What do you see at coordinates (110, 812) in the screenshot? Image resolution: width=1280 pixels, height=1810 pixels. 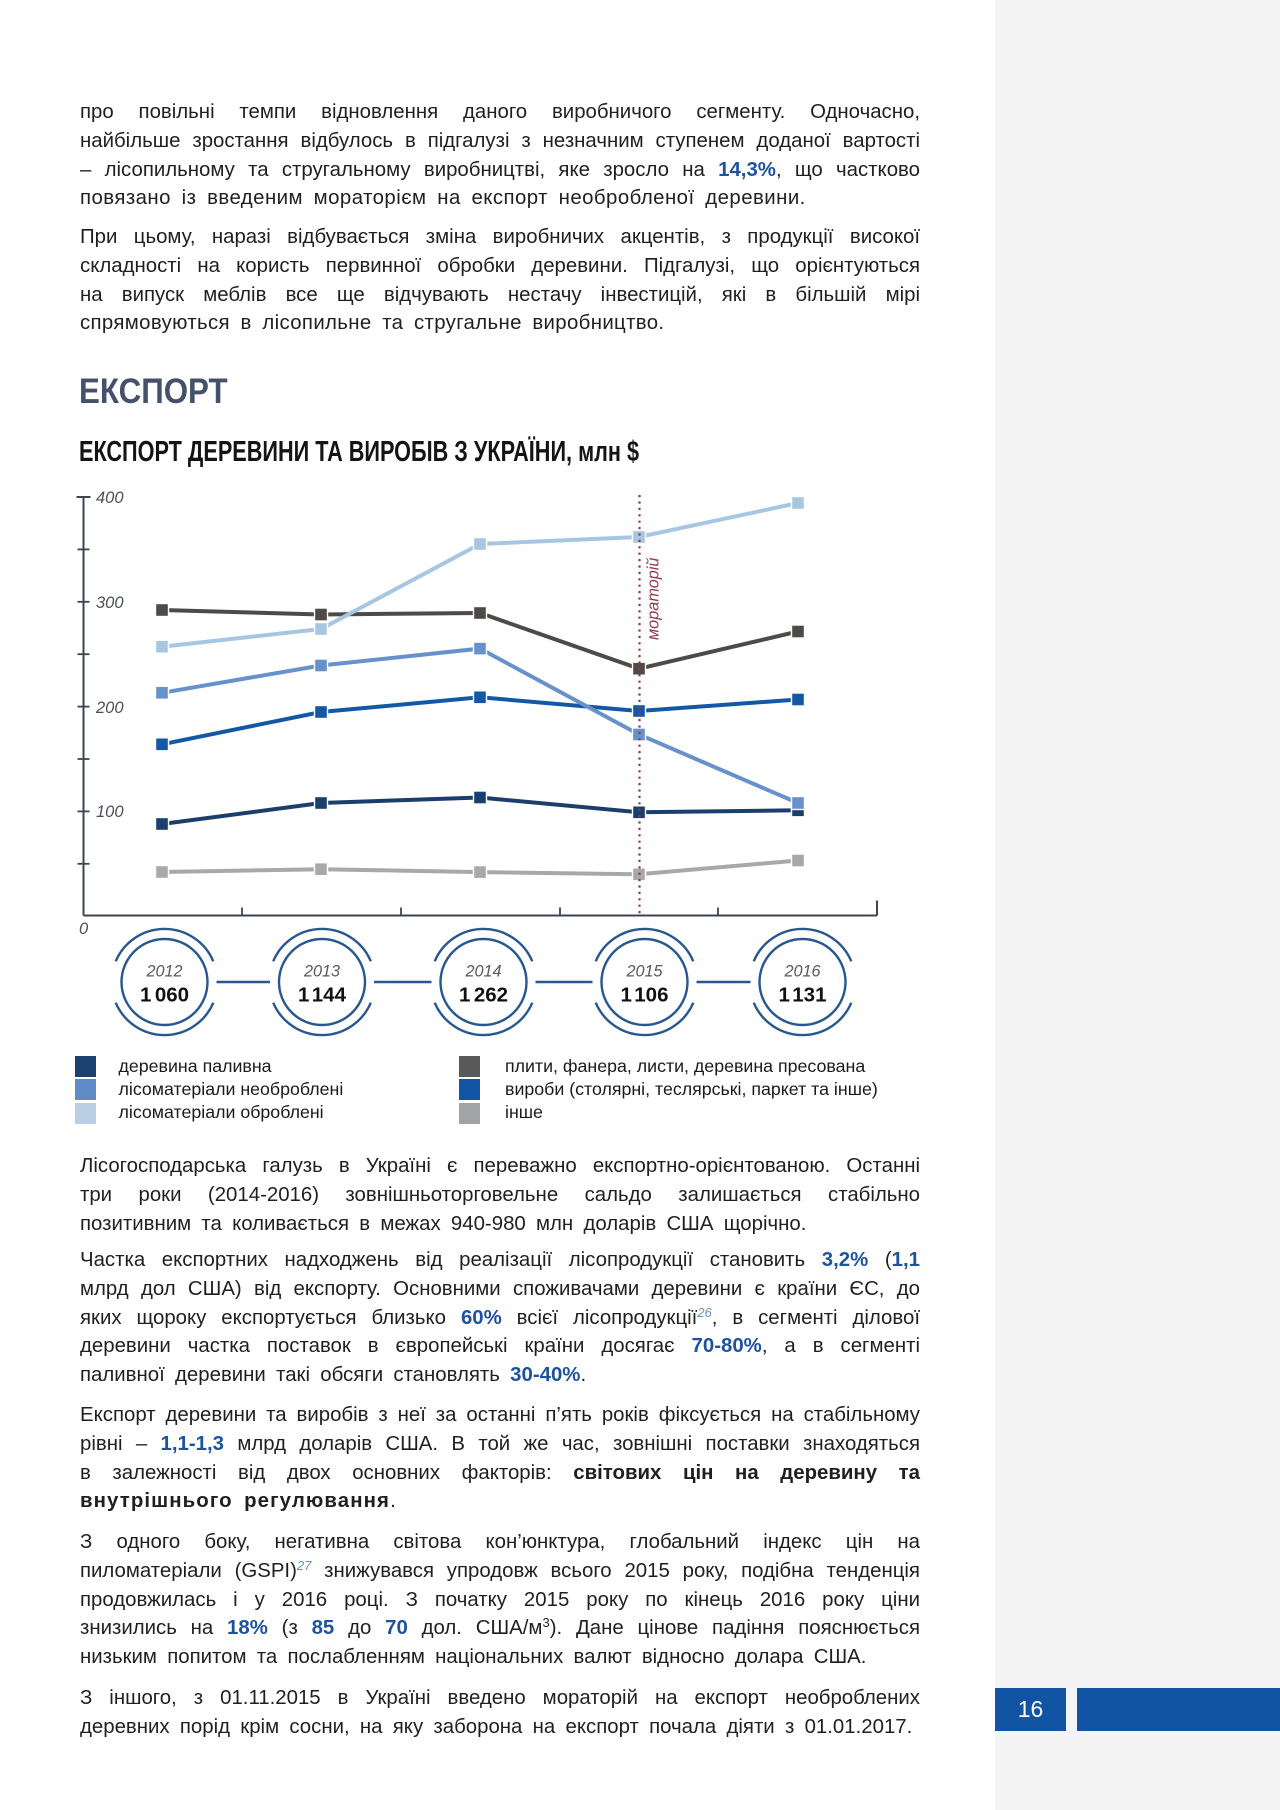 I see `svg-text: 100` at bounding box center [110, 812].